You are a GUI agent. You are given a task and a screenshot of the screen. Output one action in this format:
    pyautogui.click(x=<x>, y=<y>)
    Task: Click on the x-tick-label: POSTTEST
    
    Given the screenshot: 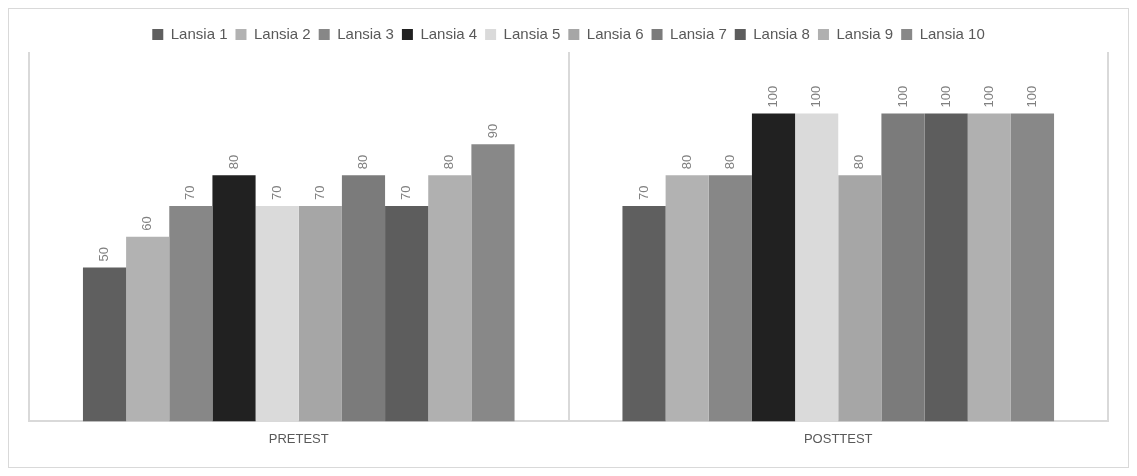 What is the action you would take?
    pyautogui.click(x=838, y=438)
    